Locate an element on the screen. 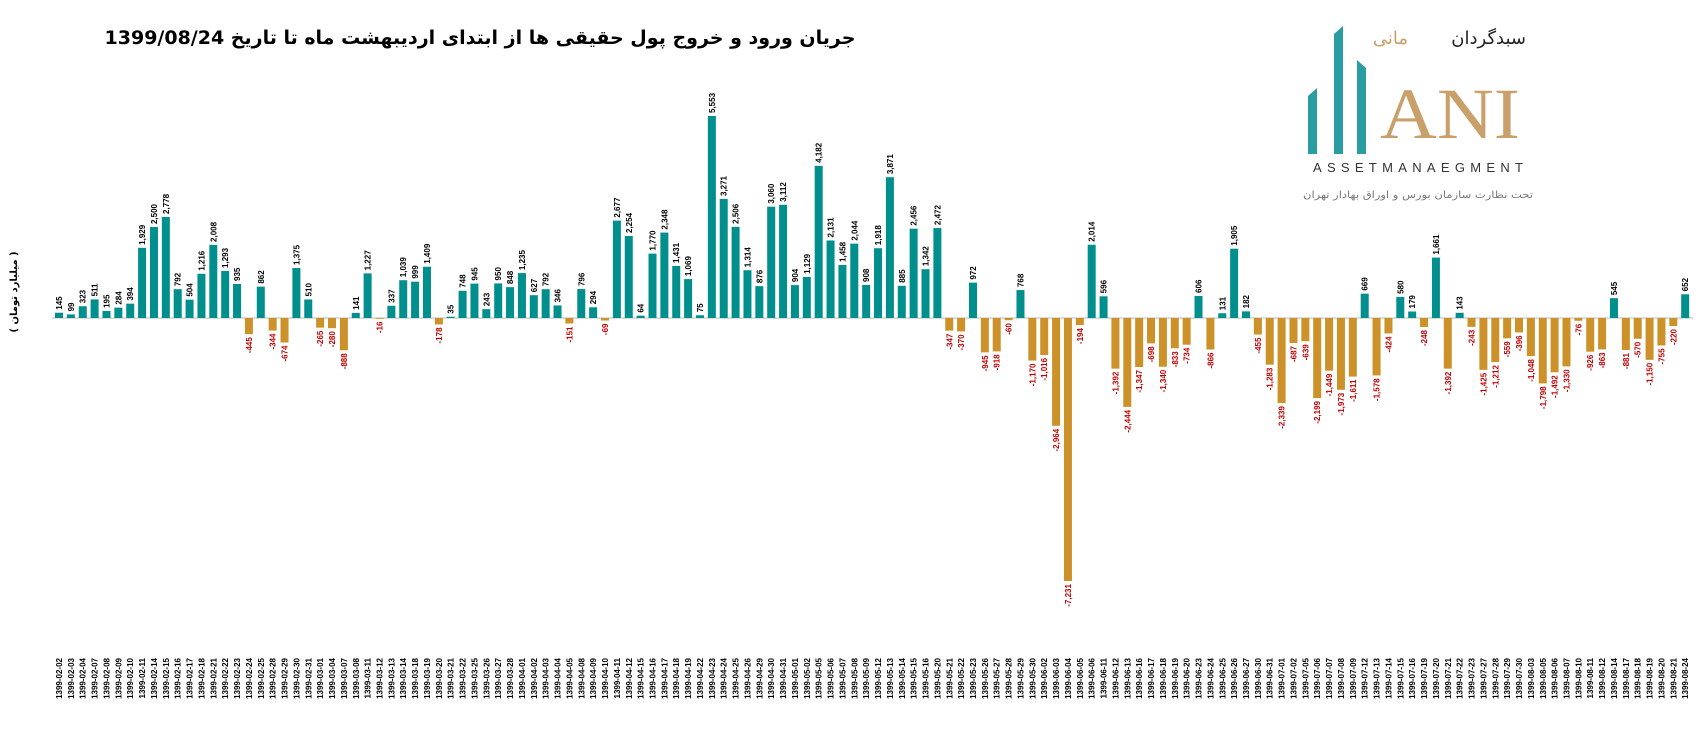  x-tick-label: 1399-04-24 is located at coordinates (724, 677).